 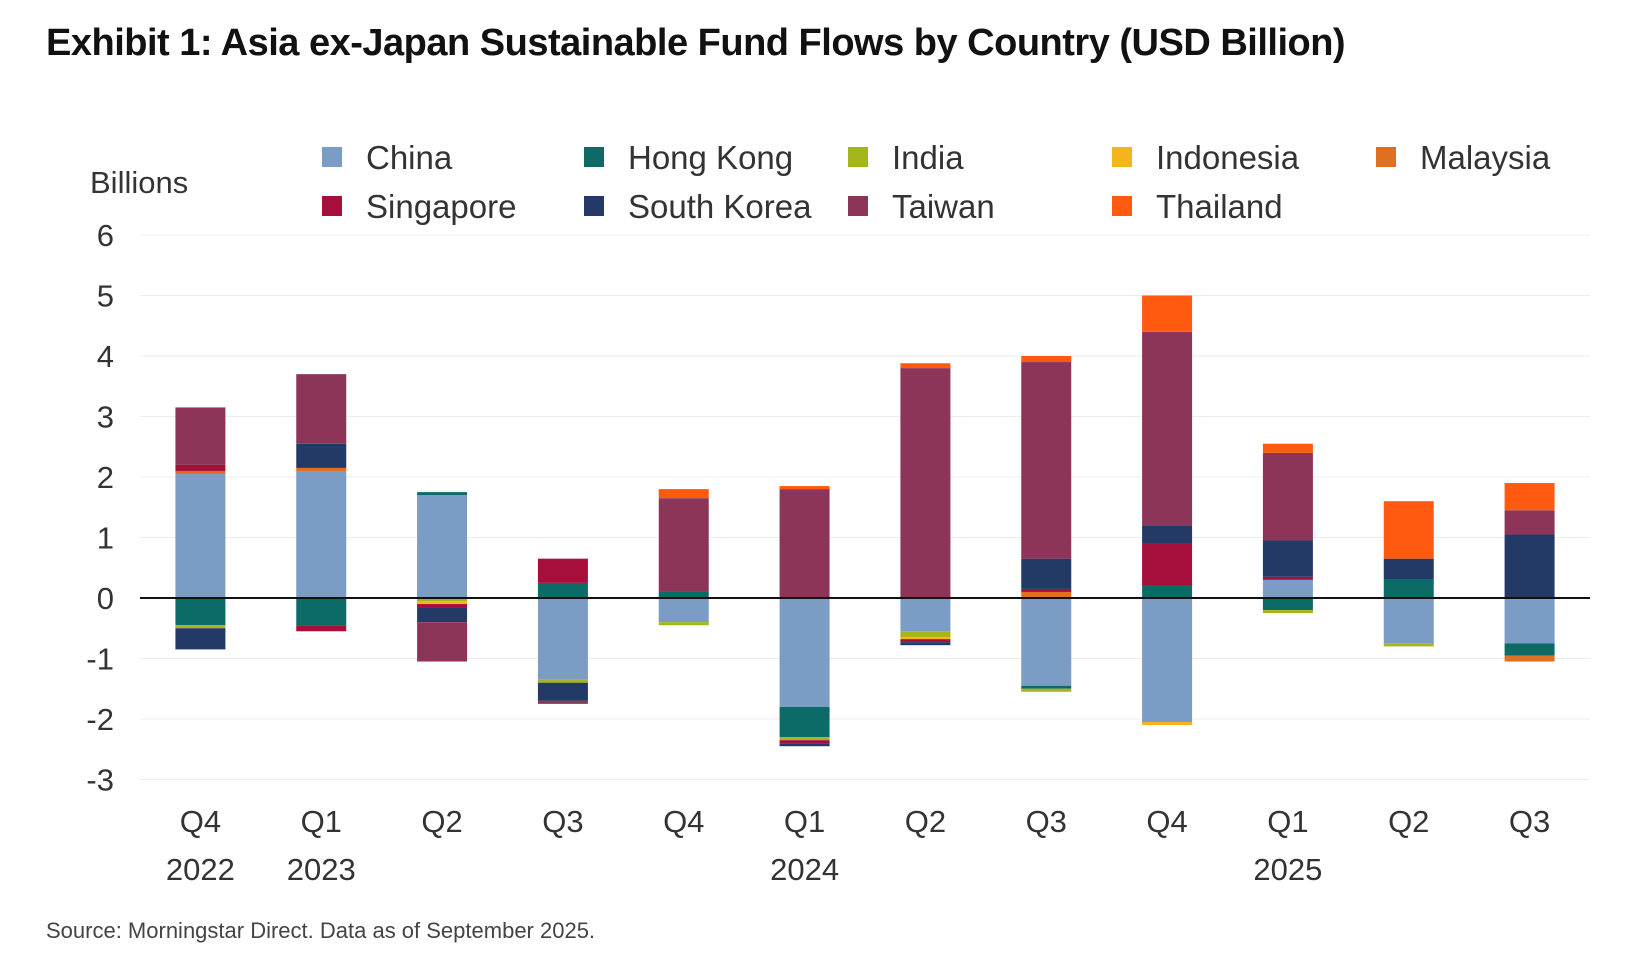 What do you see at coordinates (105, 538) in the screenshot?
I see `y-tick-label: 1` at bounding box center [105, 538].